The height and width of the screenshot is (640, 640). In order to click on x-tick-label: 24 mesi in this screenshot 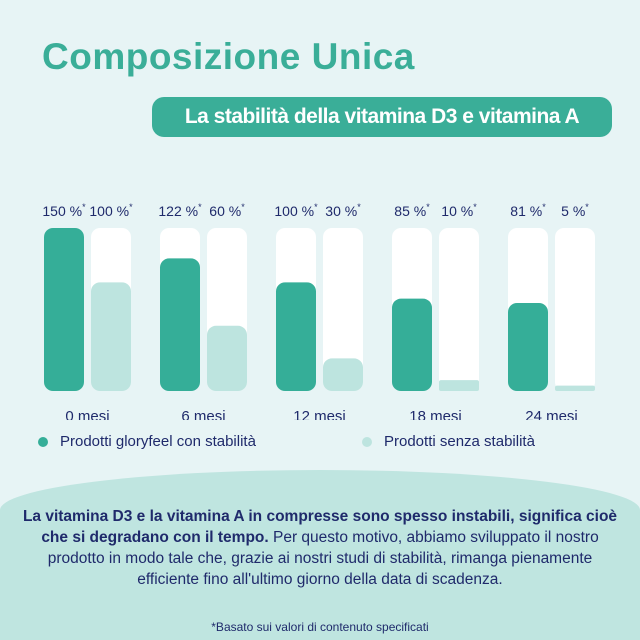, I will do `click(551, 414)`.